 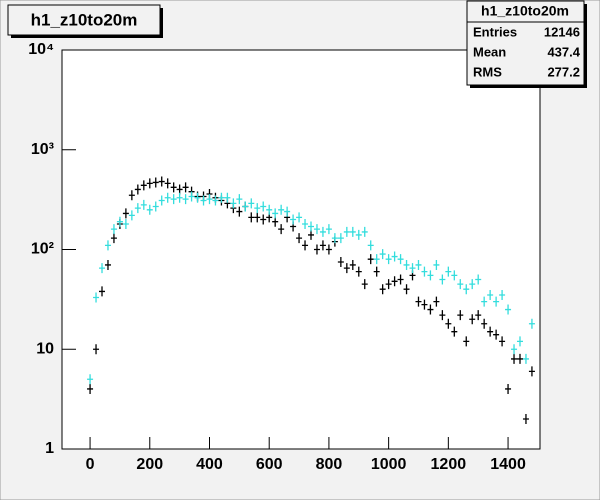 What do you see at coordinates (41, 49) in the screenshot?
I see `y-tick-label: 10⁴` at bounding box center [41, 49].